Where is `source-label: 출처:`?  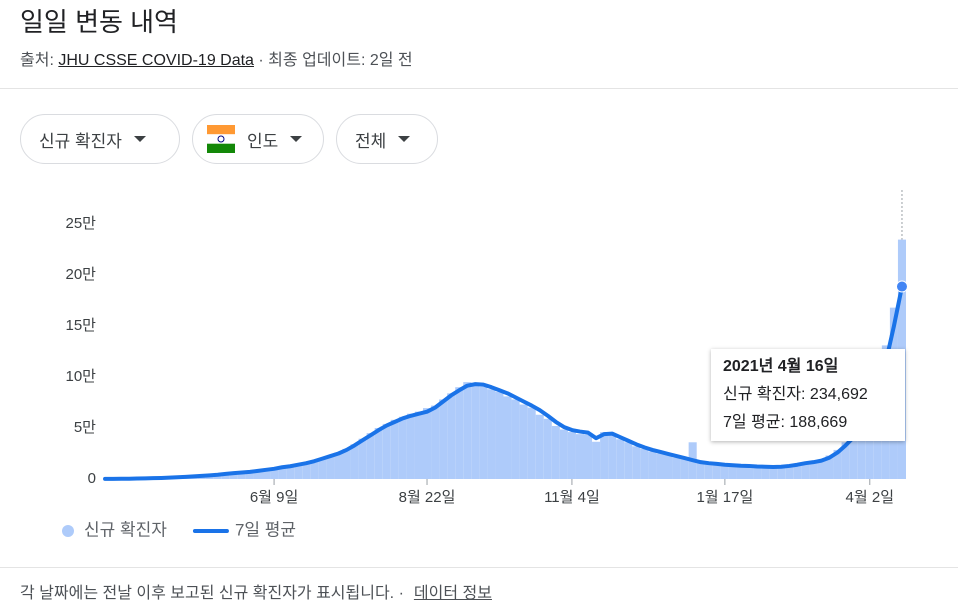 source-label: 출처: is located at coordinates (37, 60).